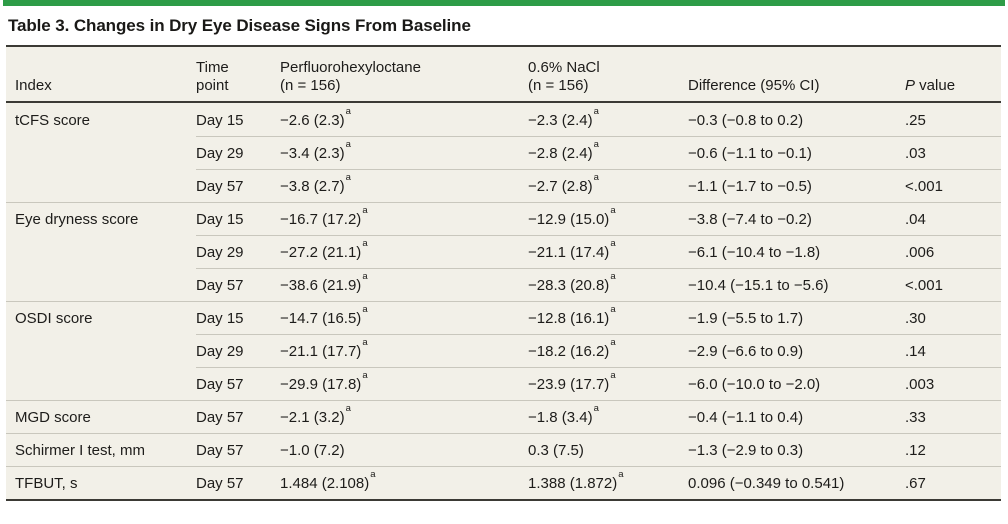  I want to click on cell-index: Eye dryness score, so click(101, 218).